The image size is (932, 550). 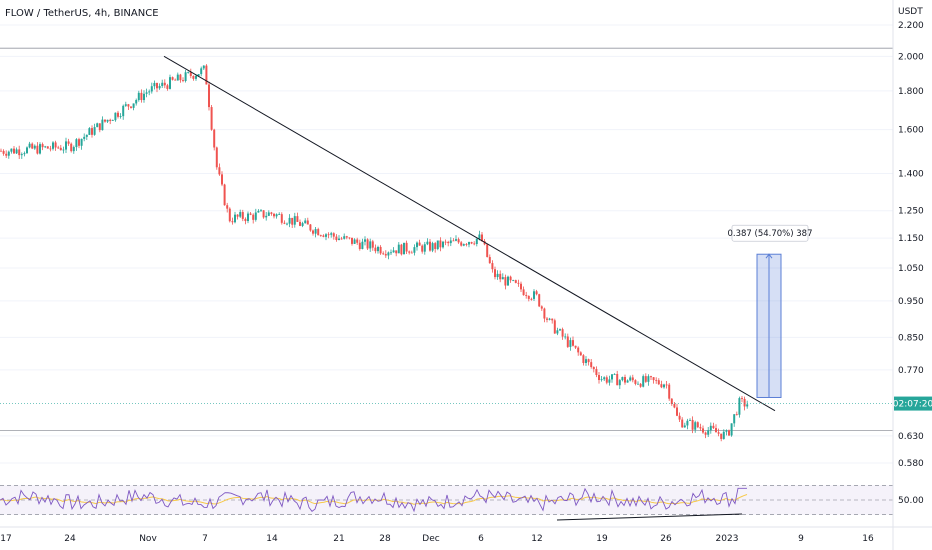 I want to click on y-tick-label: 1.250, so click(x=911, y=212).